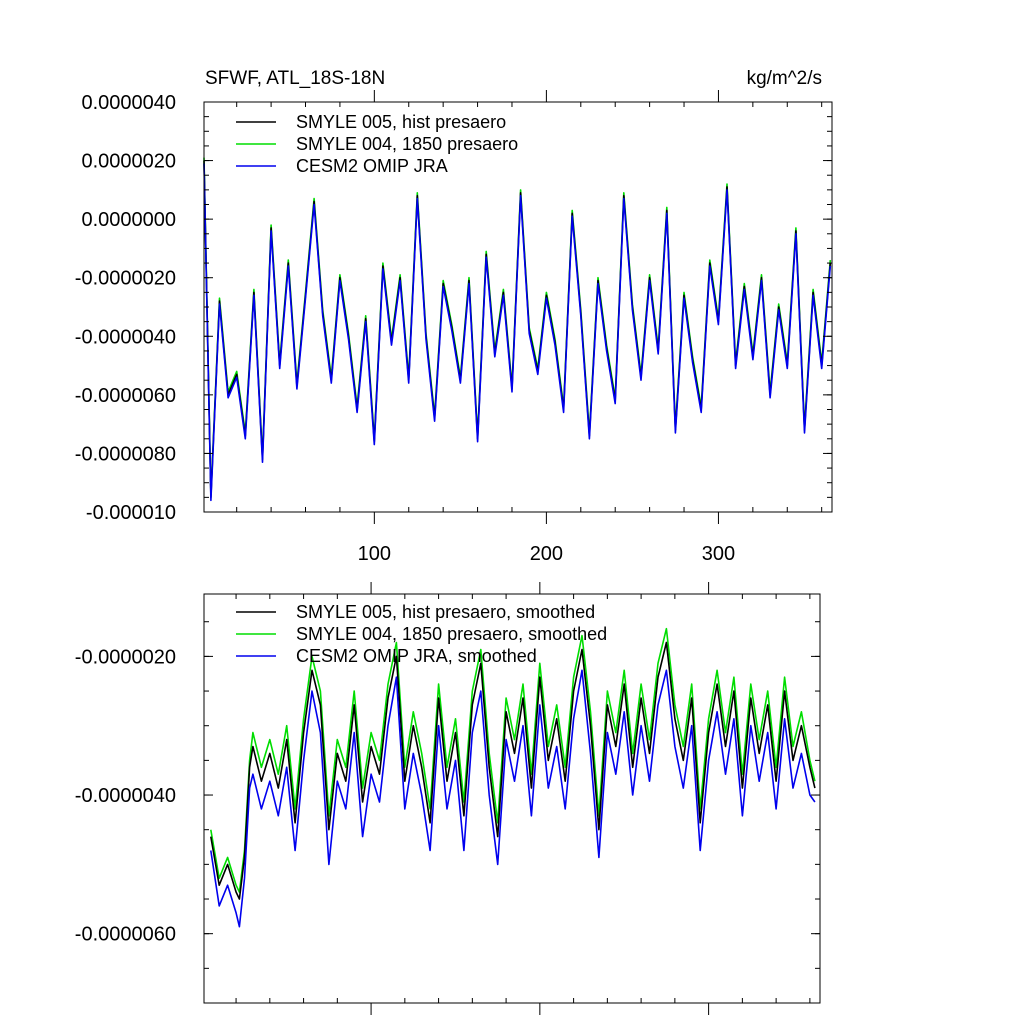 The height and width of the screenshot is (1024, 1024). I want to click on y-tick-label: 0.0000000, so click(128, 220).